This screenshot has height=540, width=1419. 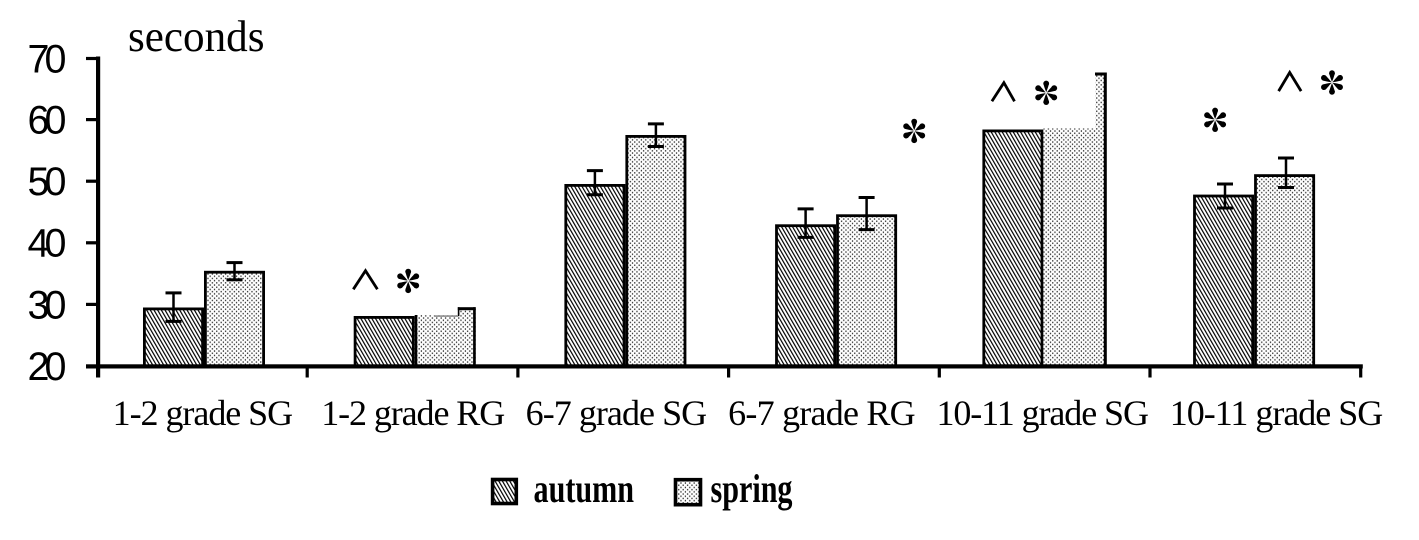 What do you see at coordinates (203, 413) in the screenshot?
I see `svg-text: 1-2 grade SG` at bounding box center [203, 413].